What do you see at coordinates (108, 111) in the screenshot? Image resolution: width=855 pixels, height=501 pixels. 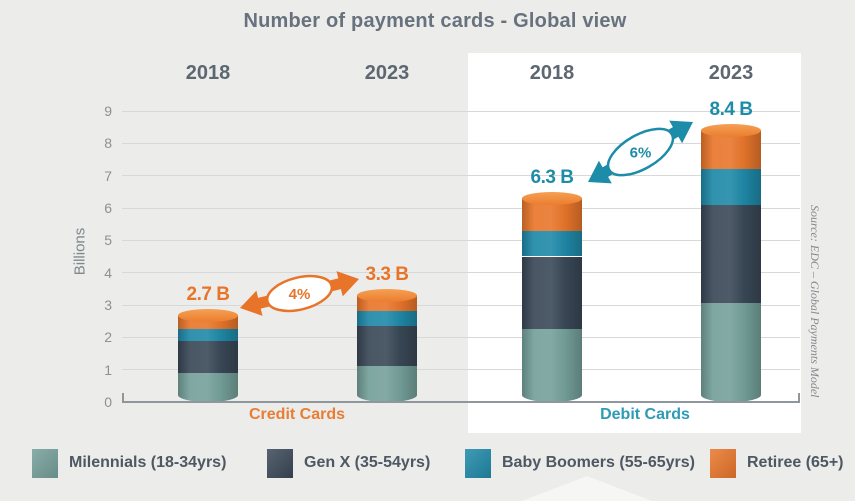 I see `y-tick-label-9: 9` at bounding box center [108, 111].